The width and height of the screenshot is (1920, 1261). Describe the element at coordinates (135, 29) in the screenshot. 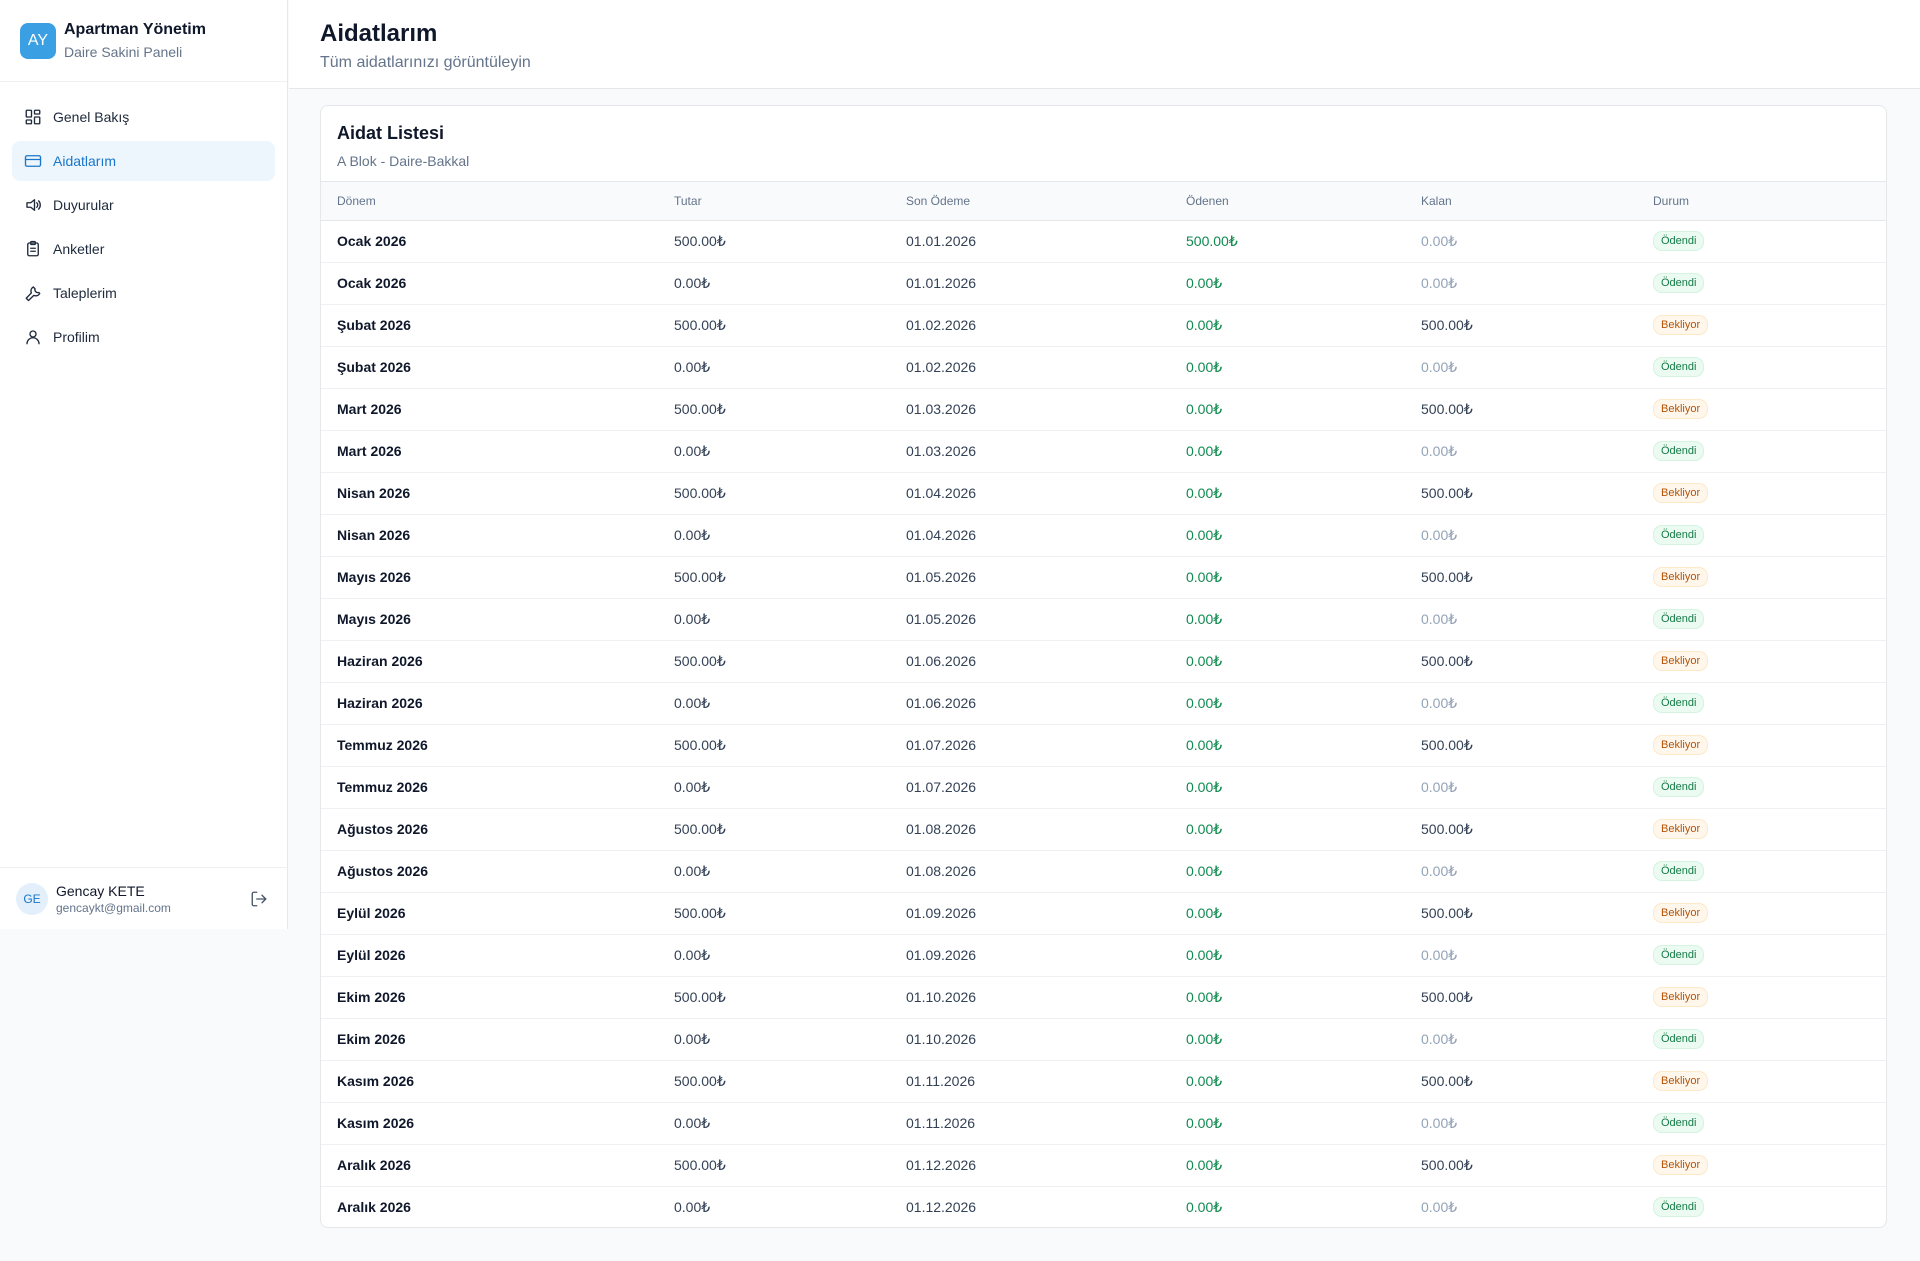

I see `brand-title: Apartman Yönetim` at that location.